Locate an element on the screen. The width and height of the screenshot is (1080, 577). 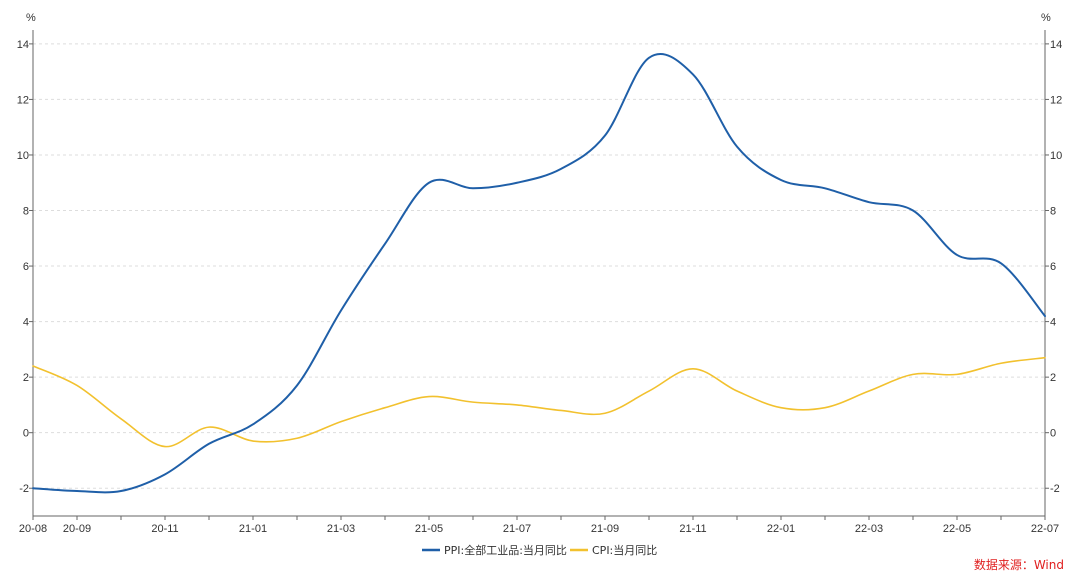
x-tick-label: 21-05 is located at coordinates (429, 529).